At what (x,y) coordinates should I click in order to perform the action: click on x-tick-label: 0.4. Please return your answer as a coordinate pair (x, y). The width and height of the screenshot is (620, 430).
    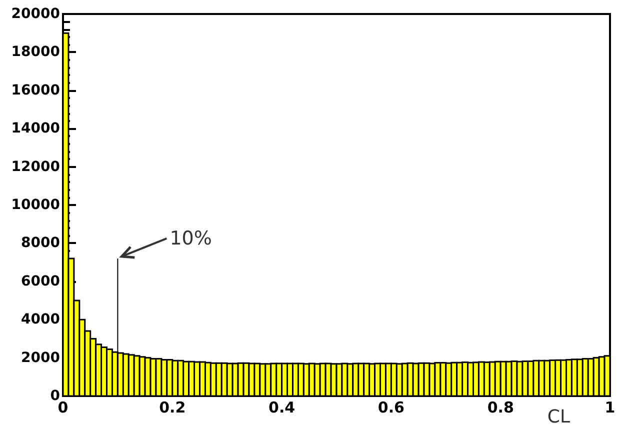
    Looking at the image, I should click on (282, 407).